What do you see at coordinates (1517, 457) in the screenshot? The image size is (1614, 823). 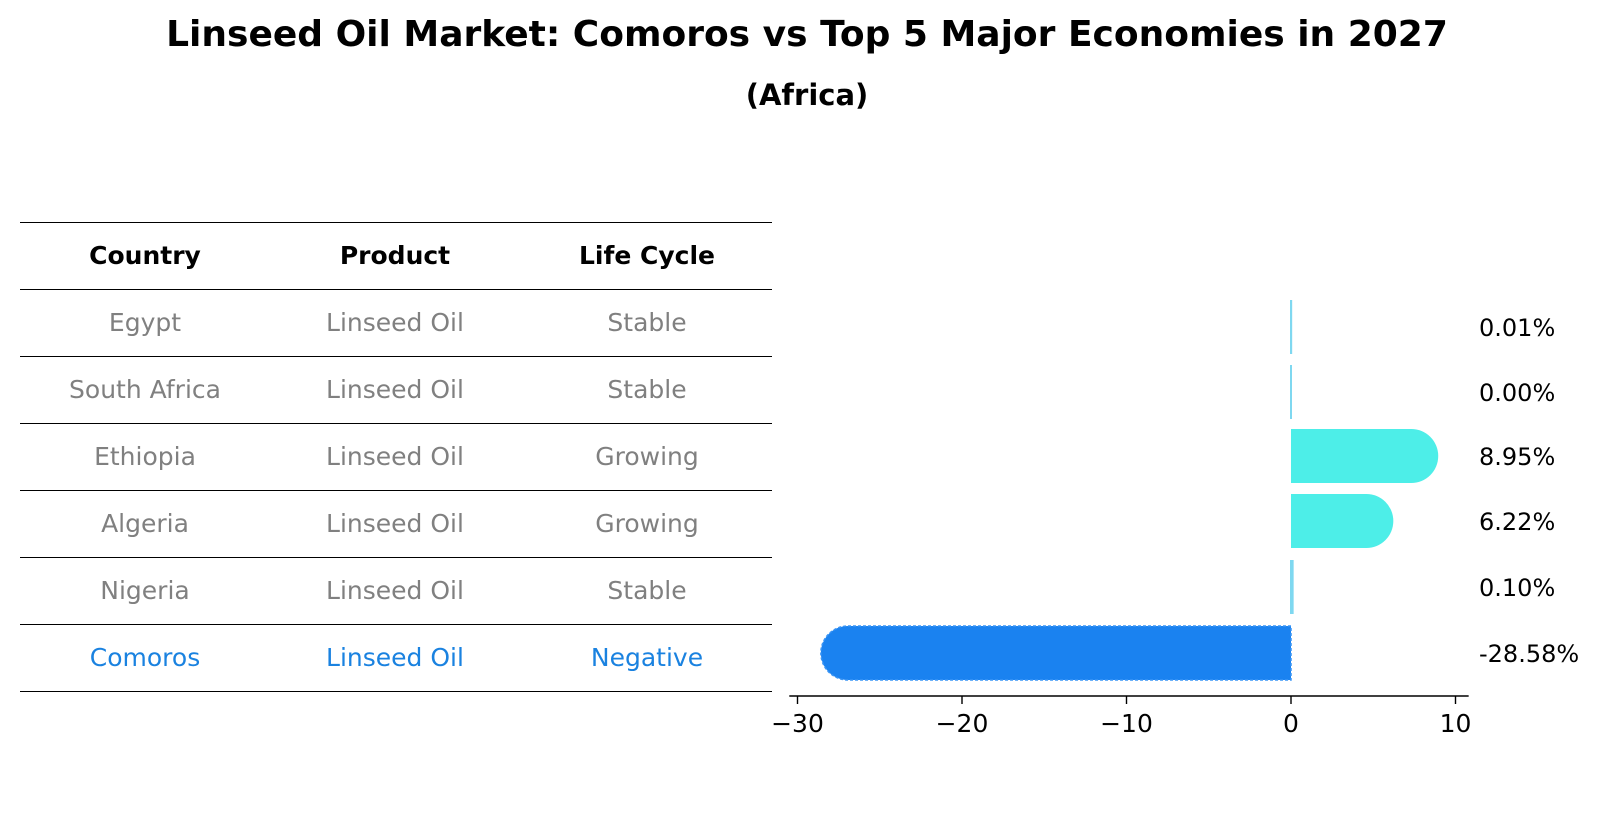 I see `data-label: 8.95%` at bounding box center [1517, 457].